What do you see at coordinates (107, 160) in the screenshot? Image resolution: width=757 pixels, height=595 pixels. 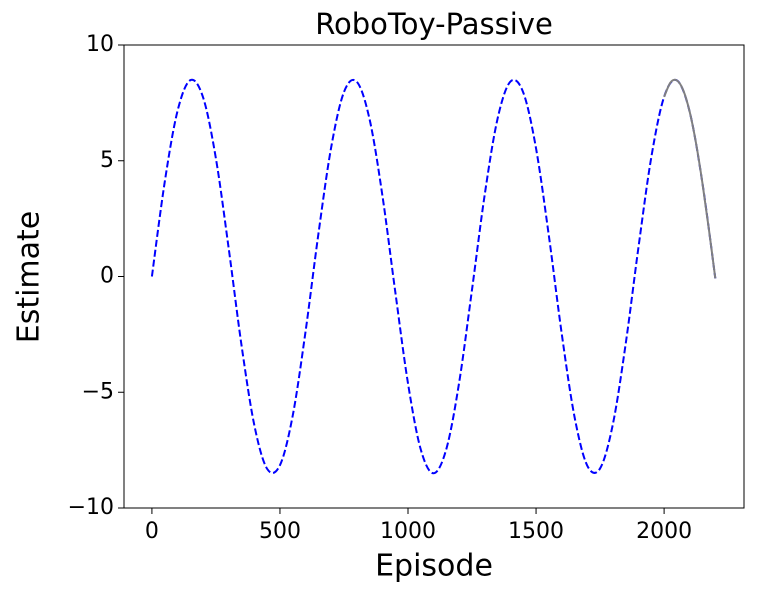 I see `y-tick-label: 5` at bounding box center [107, 160].